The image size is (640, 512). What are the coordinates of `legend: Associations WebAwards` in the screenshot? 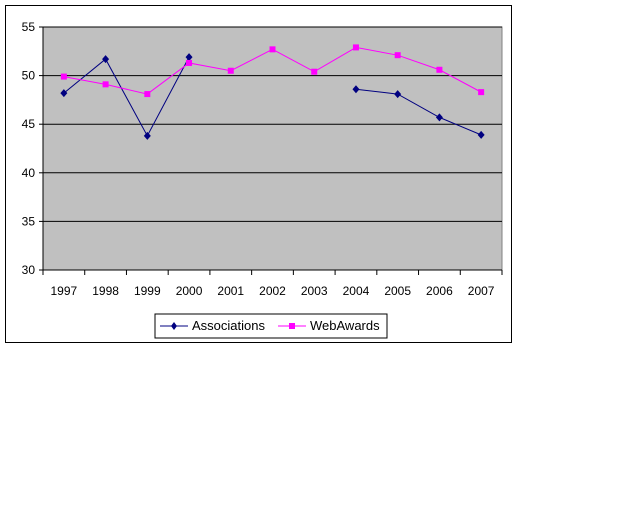 It's located at (271, 326).